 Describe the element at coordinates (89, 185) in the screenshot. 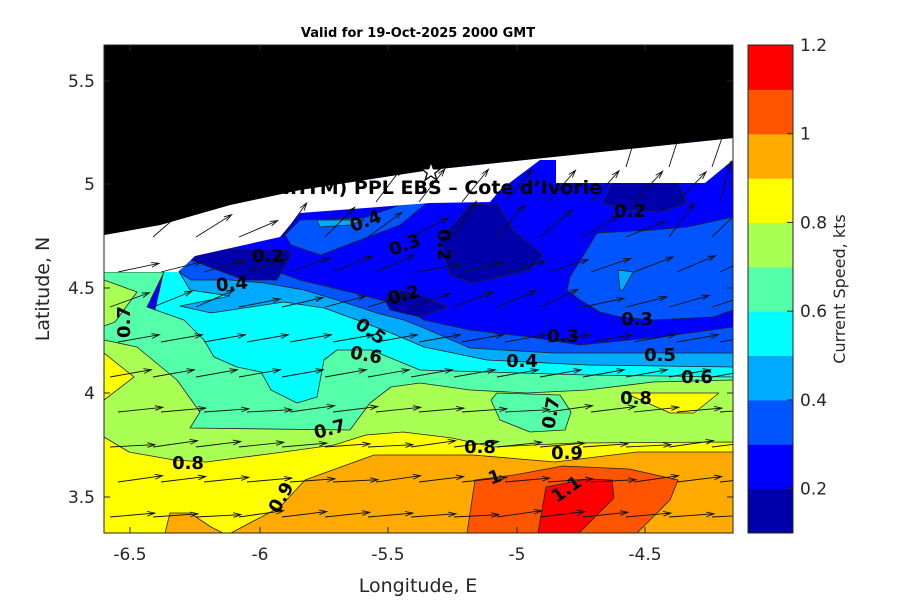

I see `y-tick-label: 5` at that location.